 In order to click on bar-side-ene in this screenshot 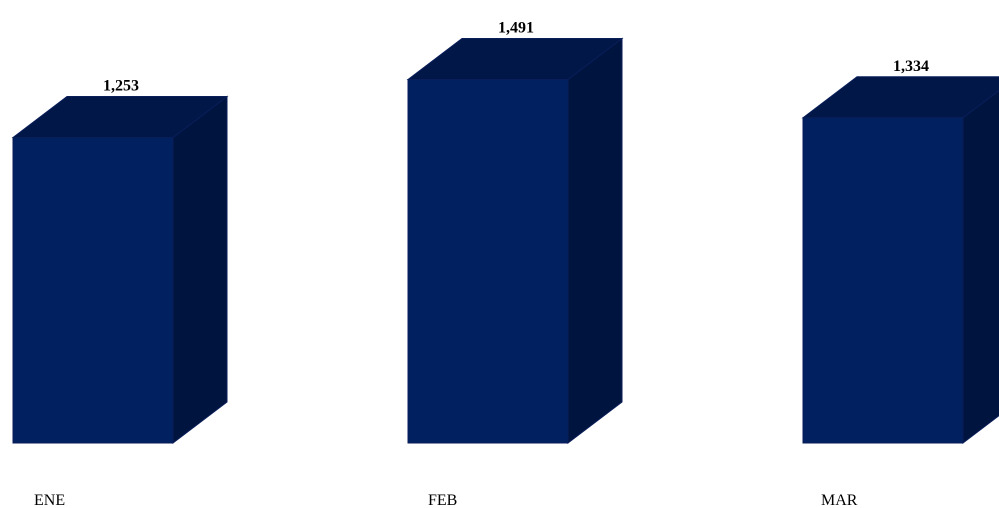, I will do `click(200, 270)`.